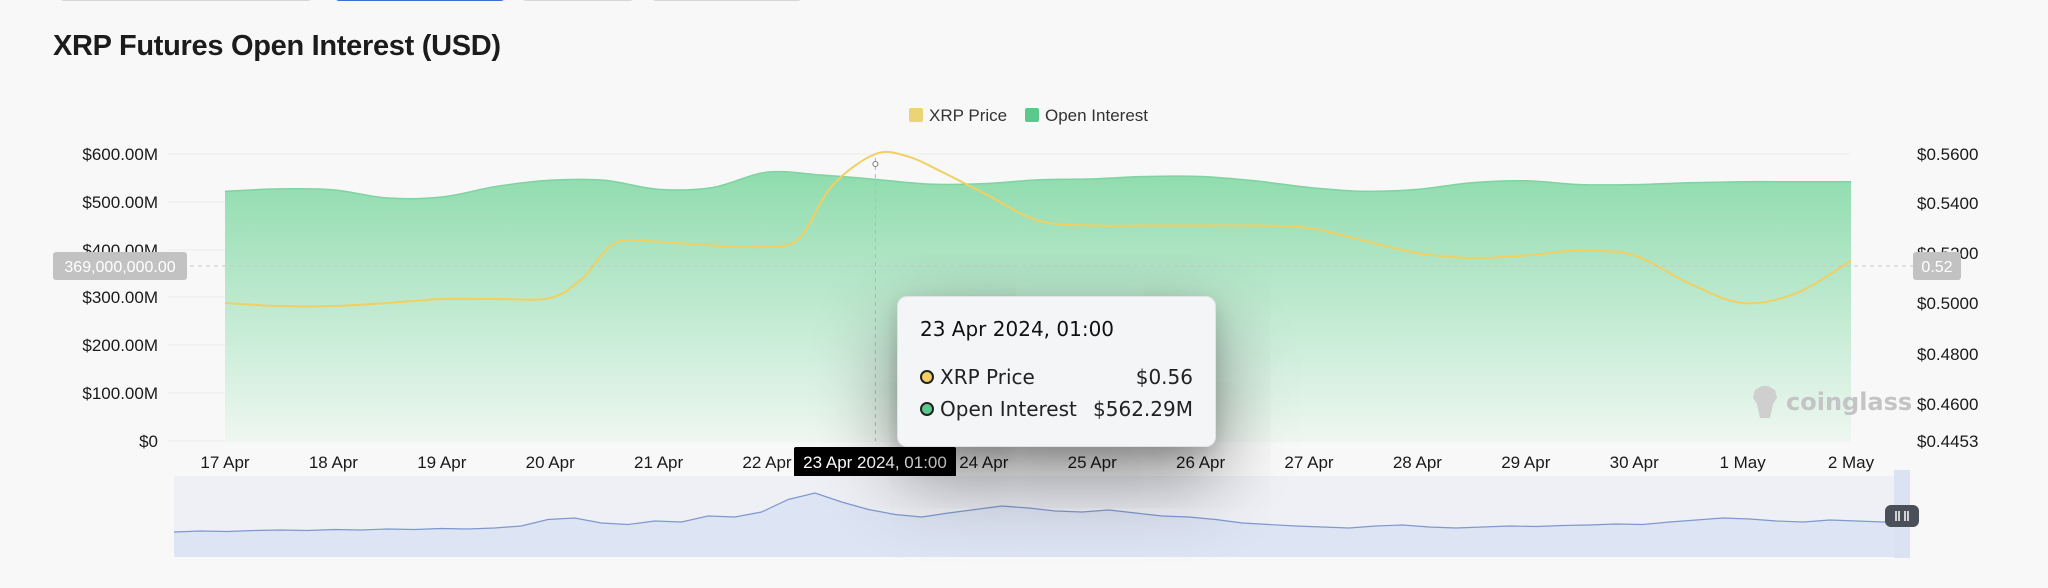 The height and width of the screenshot is (588, 2048). I want to click on right-tick-label: $0.5400, so click(1947, 203).